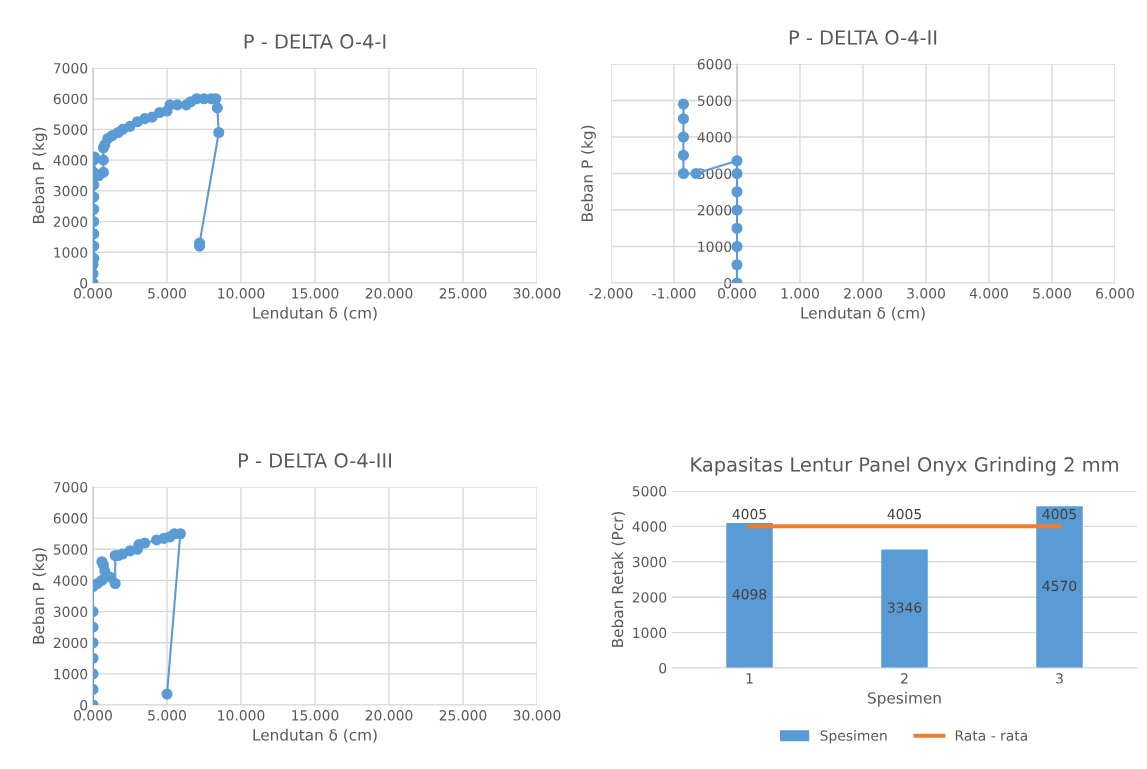  What do you see at coordinates (1059, 678) in the screenshot?
I see `x-tick-label: 3` at bounding box center [1059, 678].